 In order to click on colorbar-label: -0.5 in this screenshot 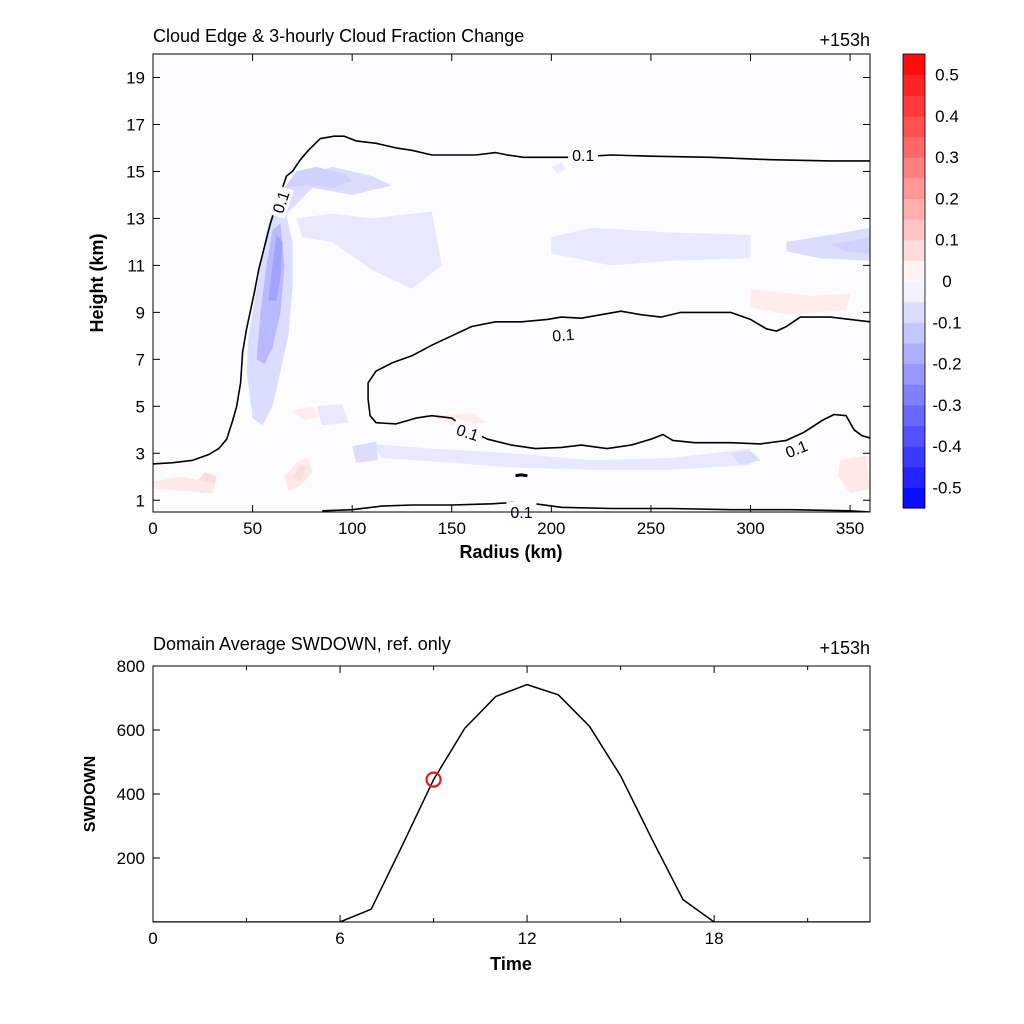, I will do `click(946, 487)`.